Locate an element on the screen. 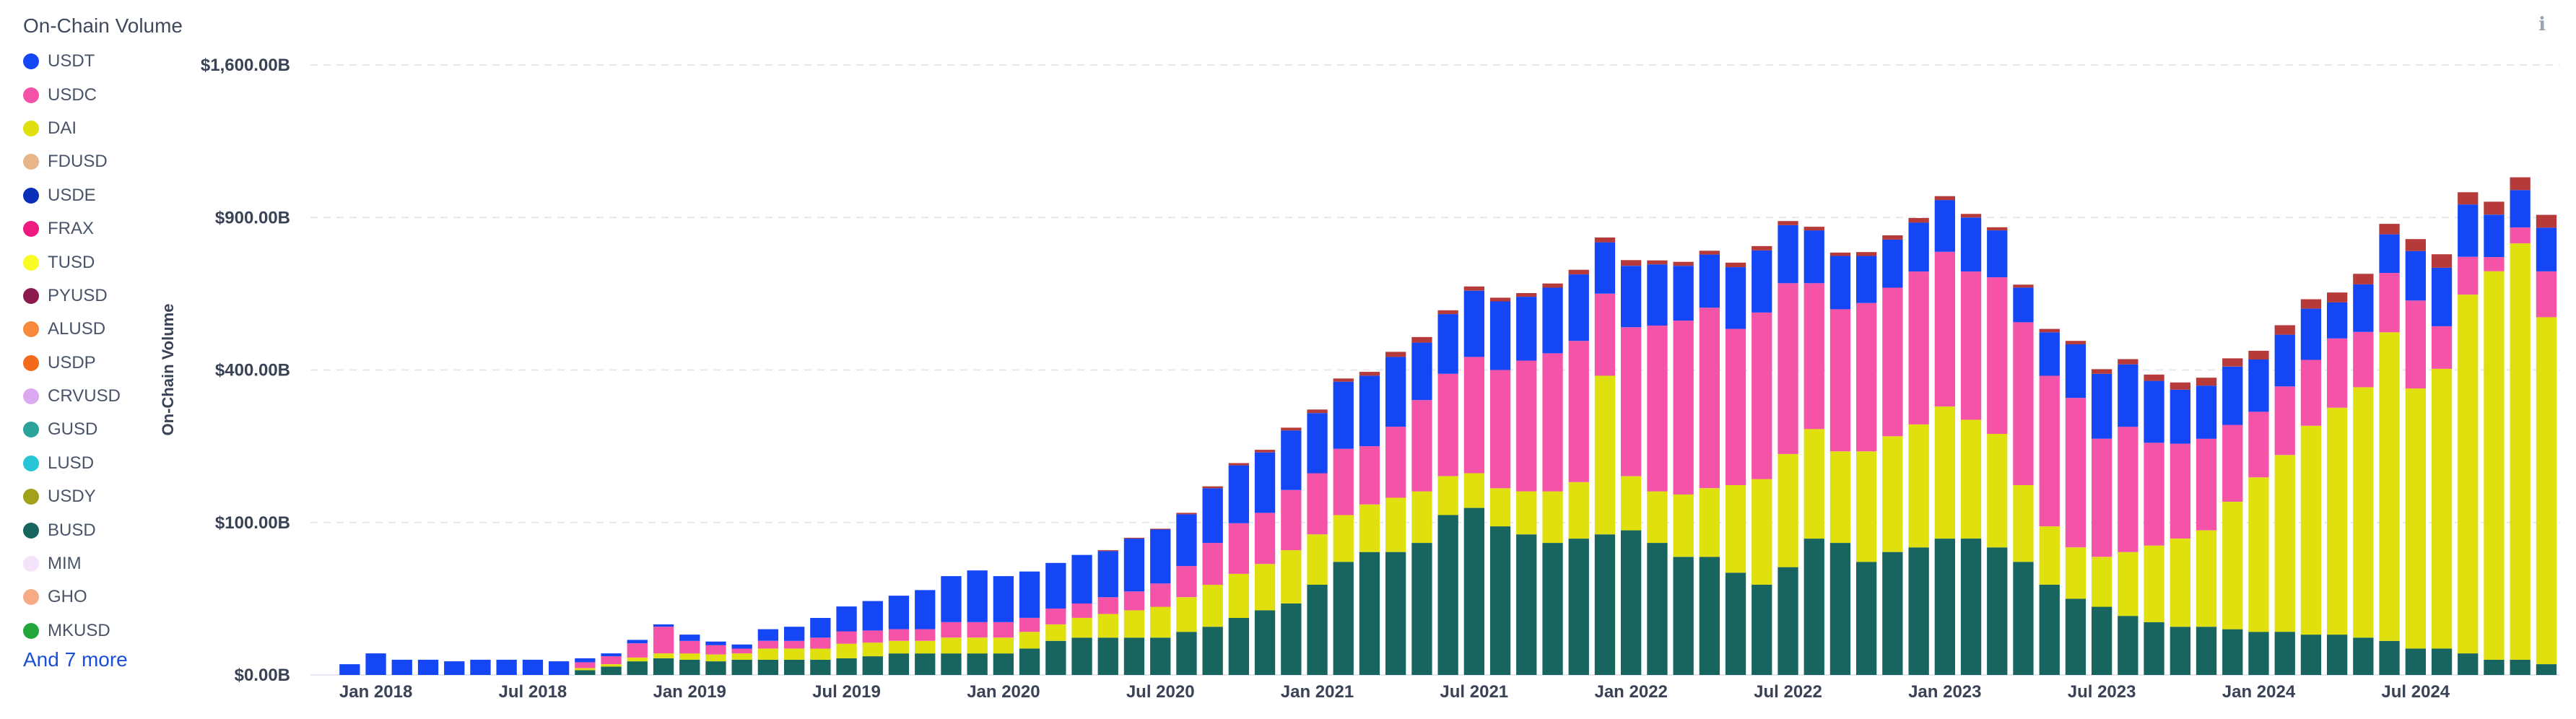 This screenshot has height=719, width=2576. info-icon: ℹ is located at coordinates (2542, 24).